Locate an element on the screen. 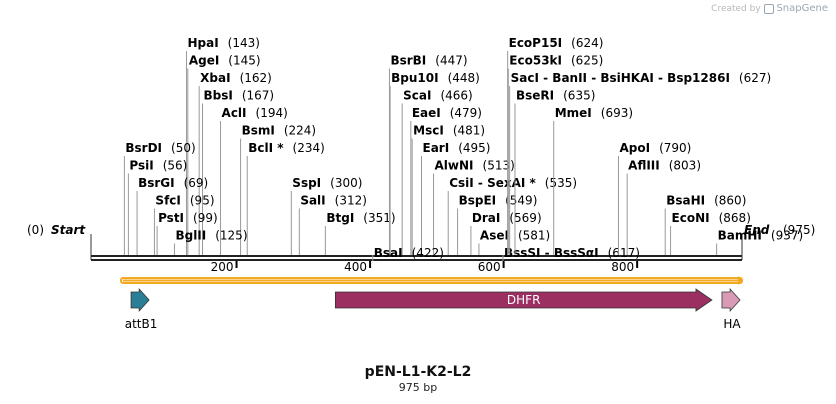 This screenshot has width=836, height=404. site-name-bsahi: BsaHI is located at coordinates (685, 201).